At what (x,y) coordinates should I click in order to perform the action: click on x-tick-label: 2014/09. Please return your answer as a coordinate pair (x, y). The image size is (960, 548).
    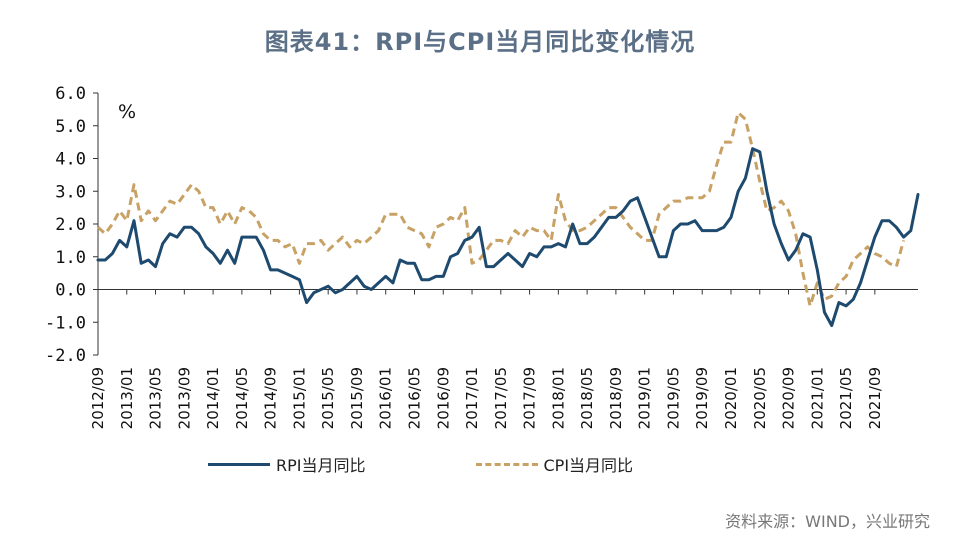
    Looking at the image, I should click on (271, 398).